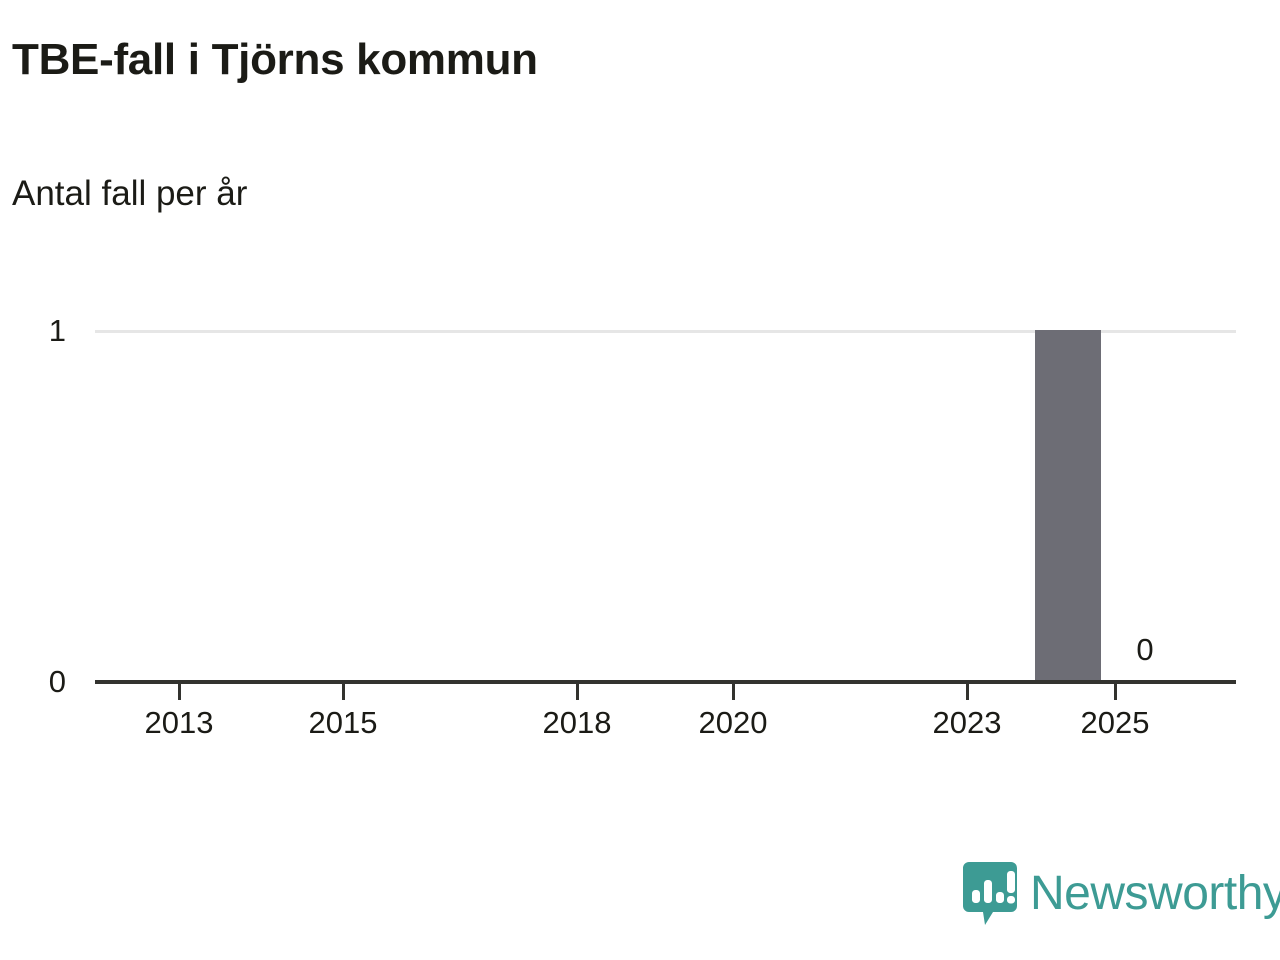 The height and width of the screenshot is (960, 1280). Describe the element at coordinates (990, 894) in the screenshot. I see `newsworthy-bars-speech-bubble-icon` at that location.